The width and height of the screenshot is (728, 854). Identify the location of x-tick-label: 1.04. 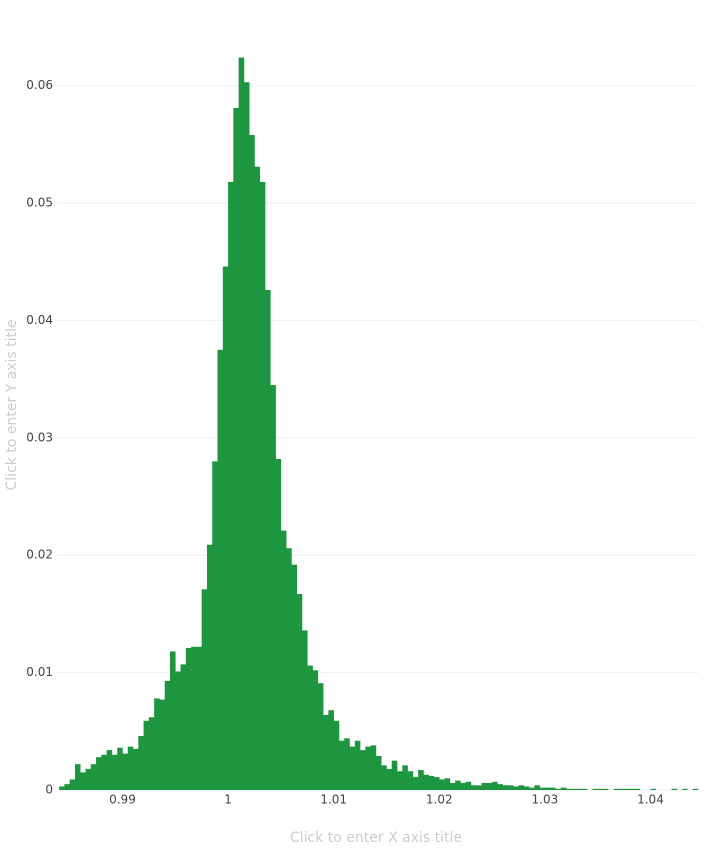
(650, 800).